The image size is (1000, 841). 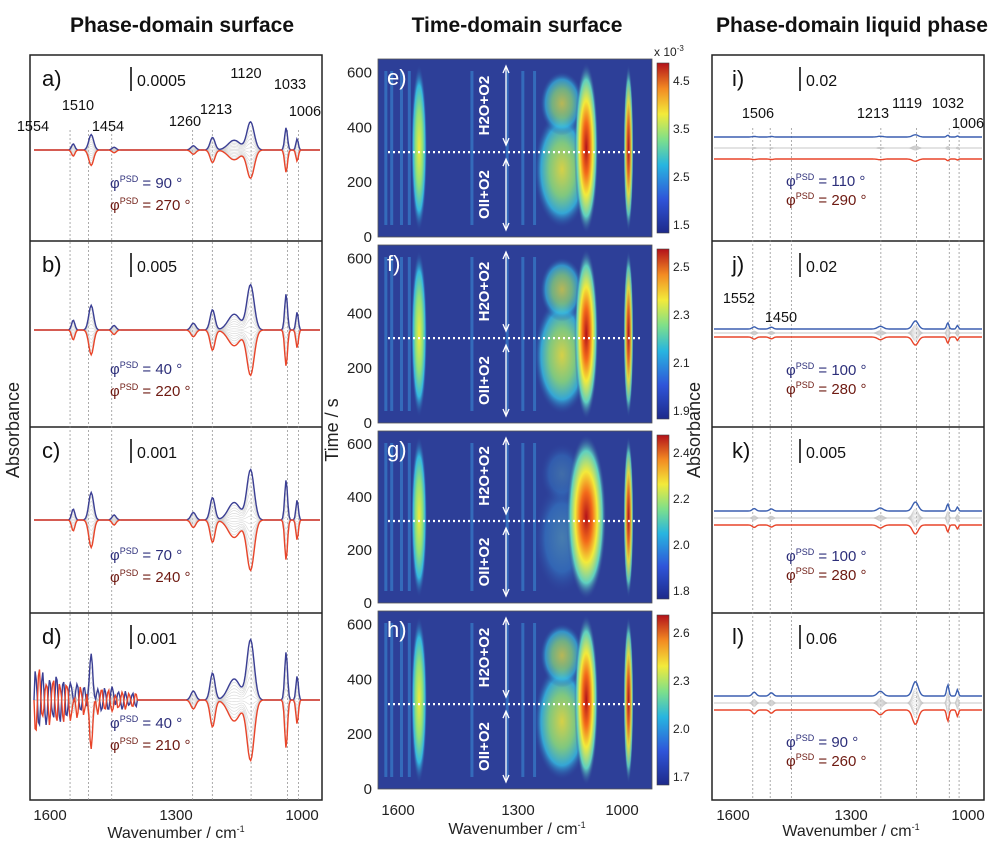 I want to click on phase-label-d-0: φPSD = 40 °, so click(x=146, y=723).